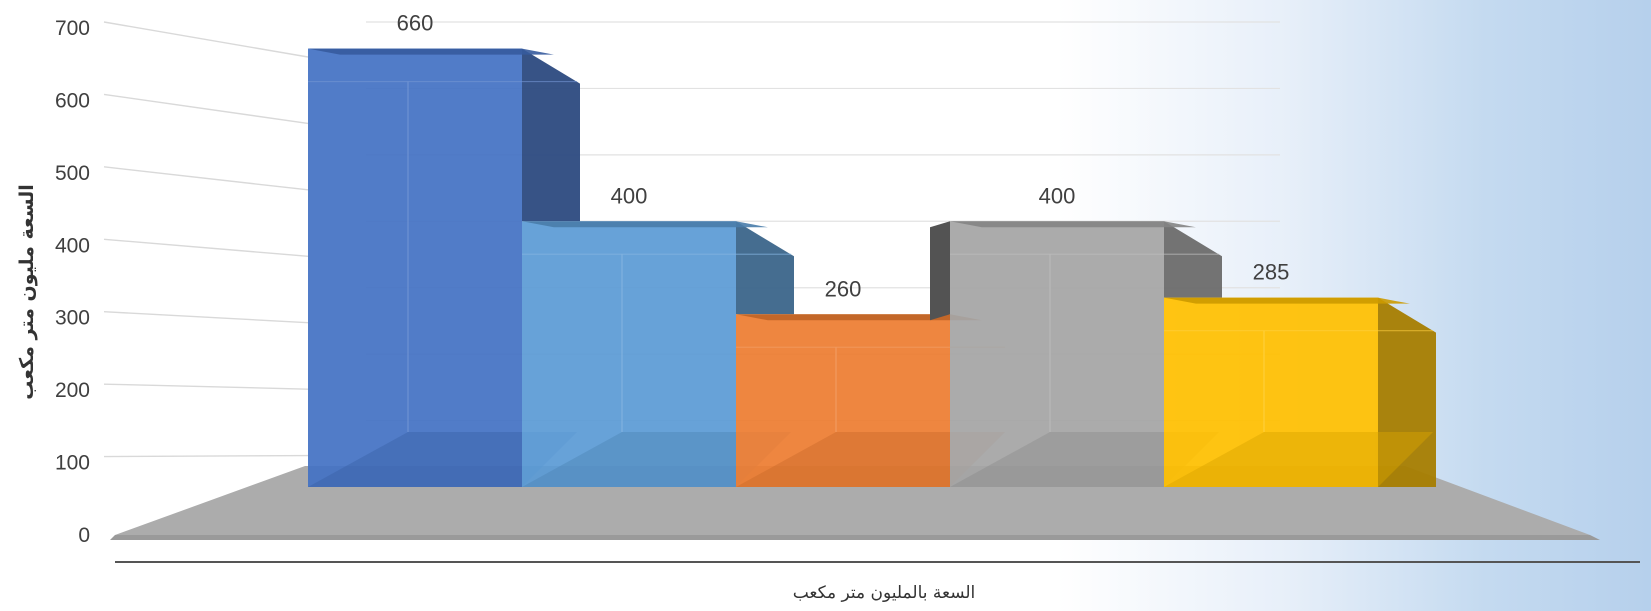 The image size is (1651, 611). Describe the element at coordinates (72, 318) in the screenshot. I see `y-tick-label: 300` at that location.